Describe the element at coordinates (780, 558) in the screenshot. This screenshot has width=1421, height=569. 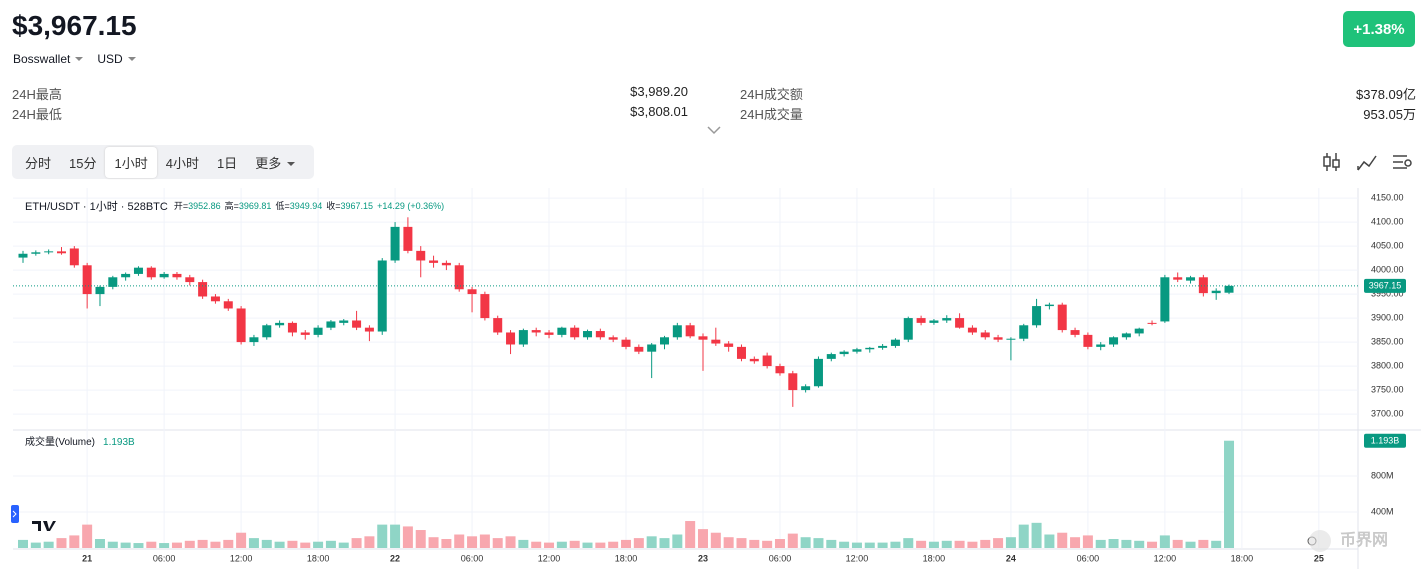
I see `x-tick-label: 06:00` at that location.